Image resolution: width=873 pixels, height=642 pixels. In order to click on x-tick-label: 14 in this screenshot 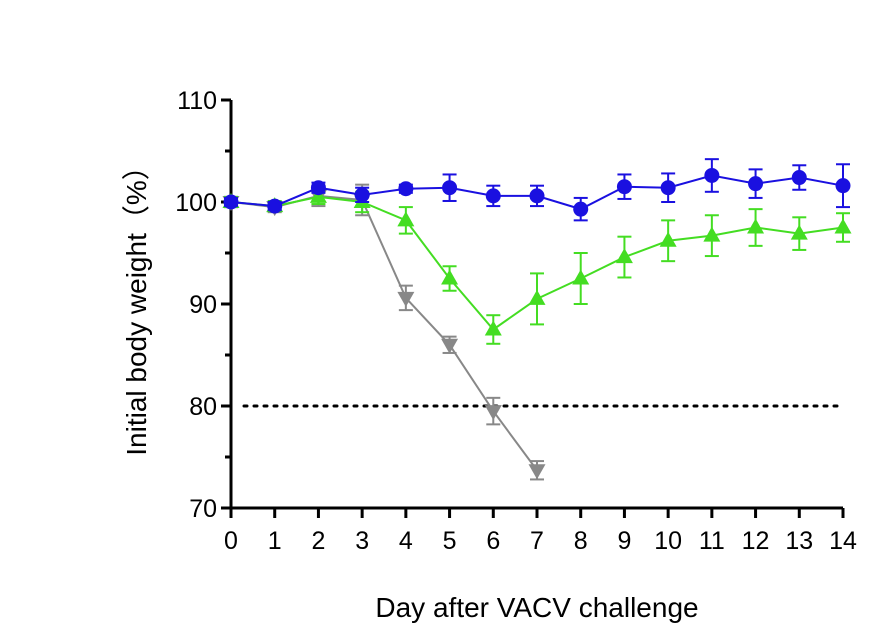, I will do `click(843, 541)`.